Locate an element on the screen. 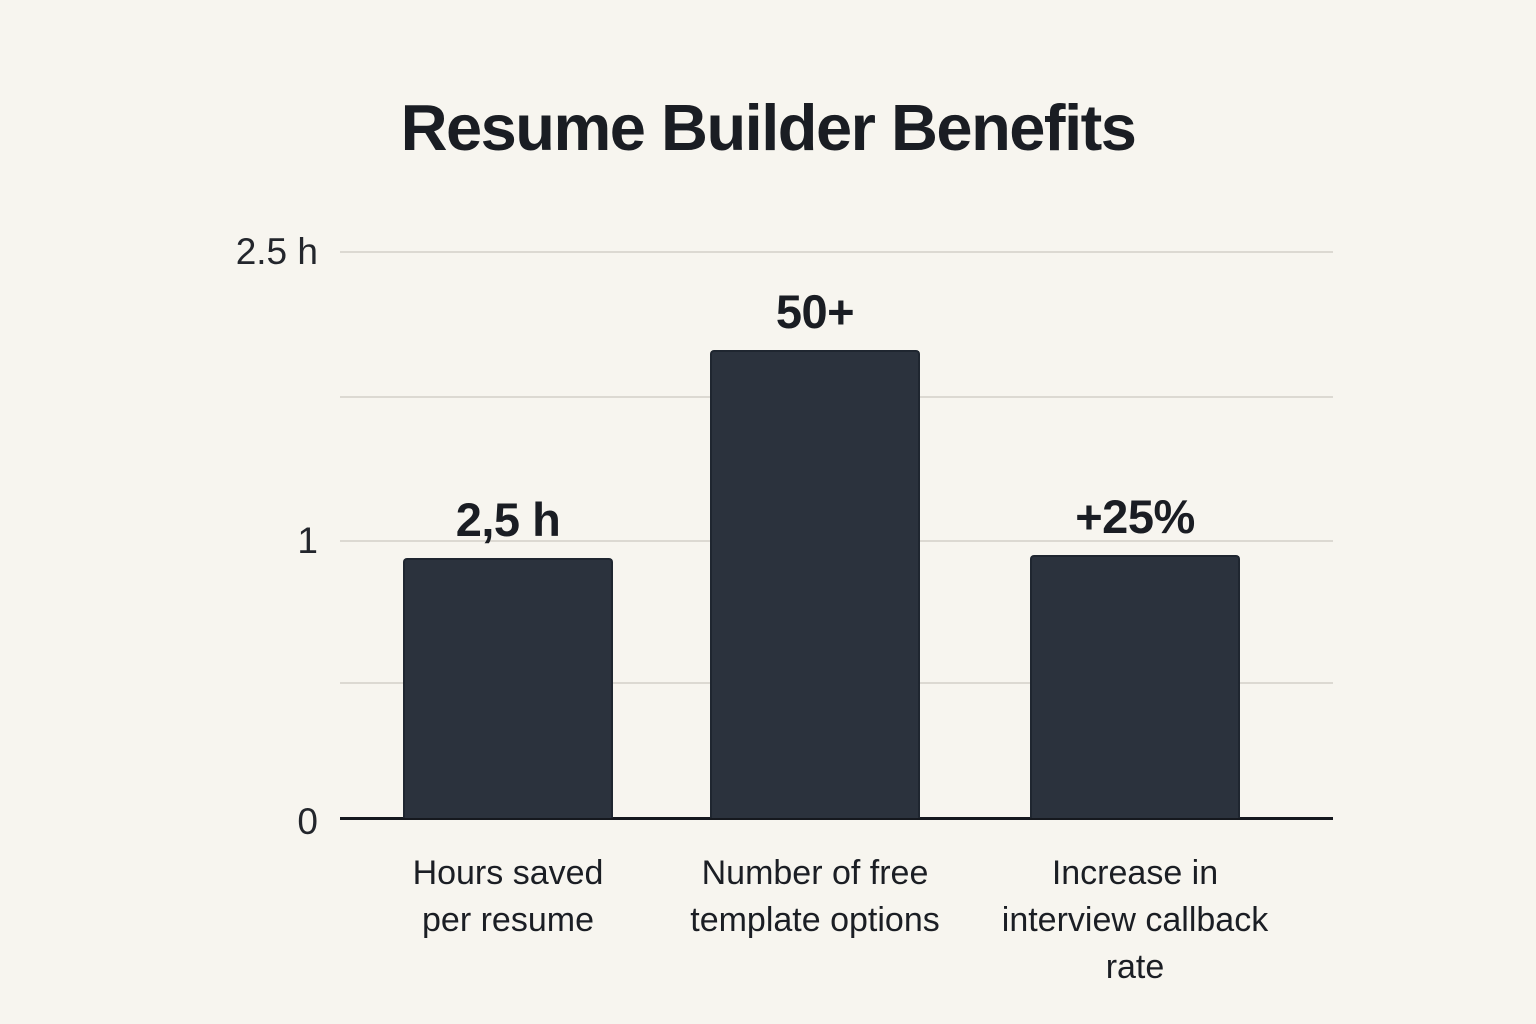 This screenshot has width=1536, height=1024. category-label-2-line-0: Increase in is located at coordinates (1135, 873).